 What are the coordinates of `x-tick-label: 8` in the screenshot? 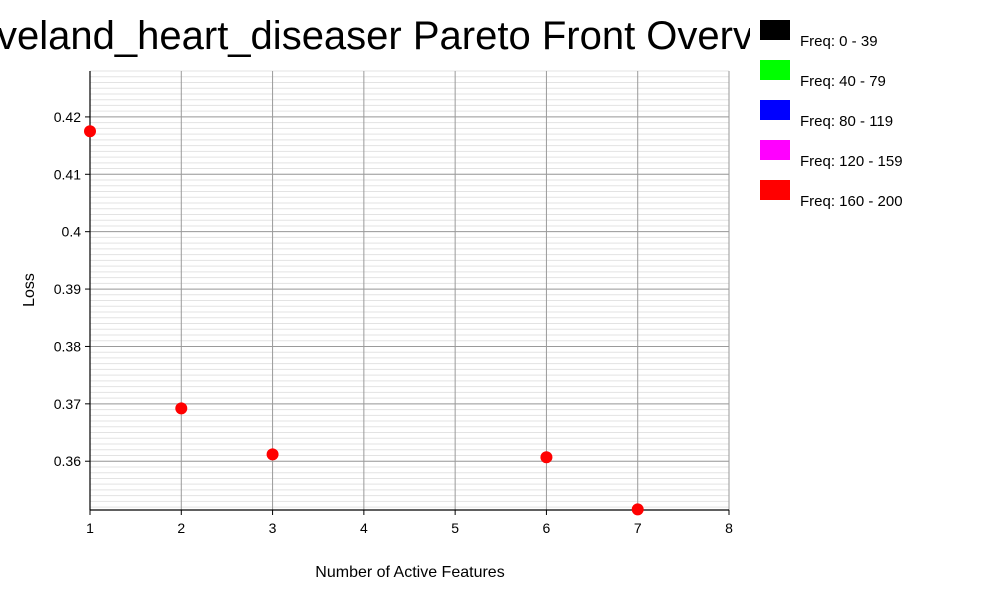 It's located at (729, 528).